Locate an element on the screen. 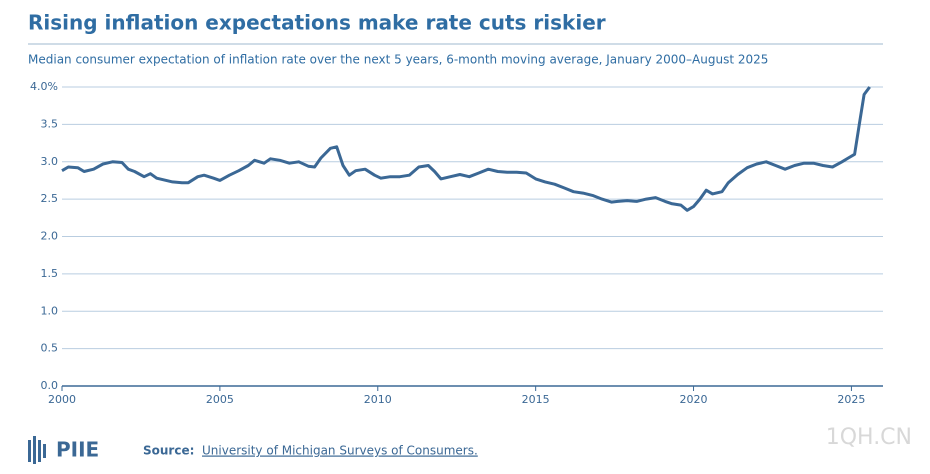  watermark: 1QH.CN is located at coordinates (869, 437).